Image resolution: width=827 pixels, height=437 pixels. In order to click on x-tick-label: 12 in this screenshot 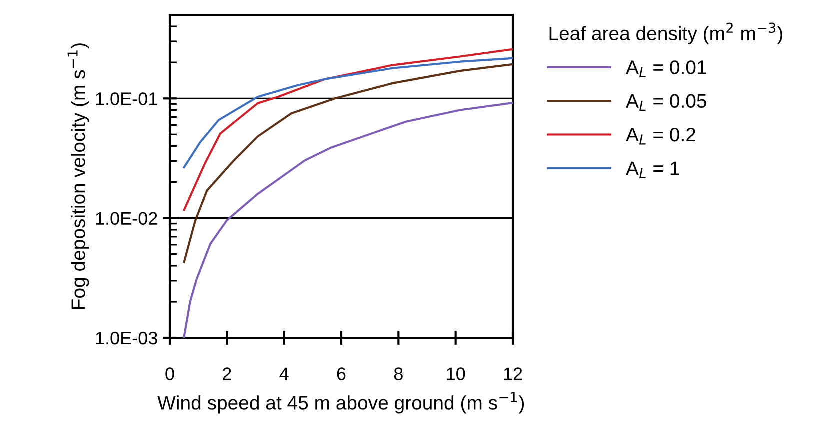, I will do `click(513, 374)`.